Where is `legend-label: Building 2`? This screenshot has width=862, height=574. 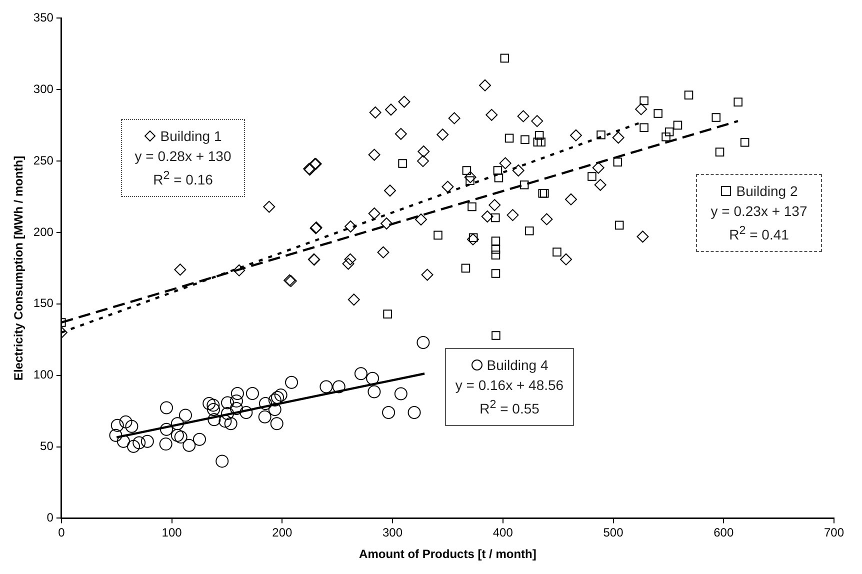
legend-label: Building 2 is located at coordinates (767, 191).